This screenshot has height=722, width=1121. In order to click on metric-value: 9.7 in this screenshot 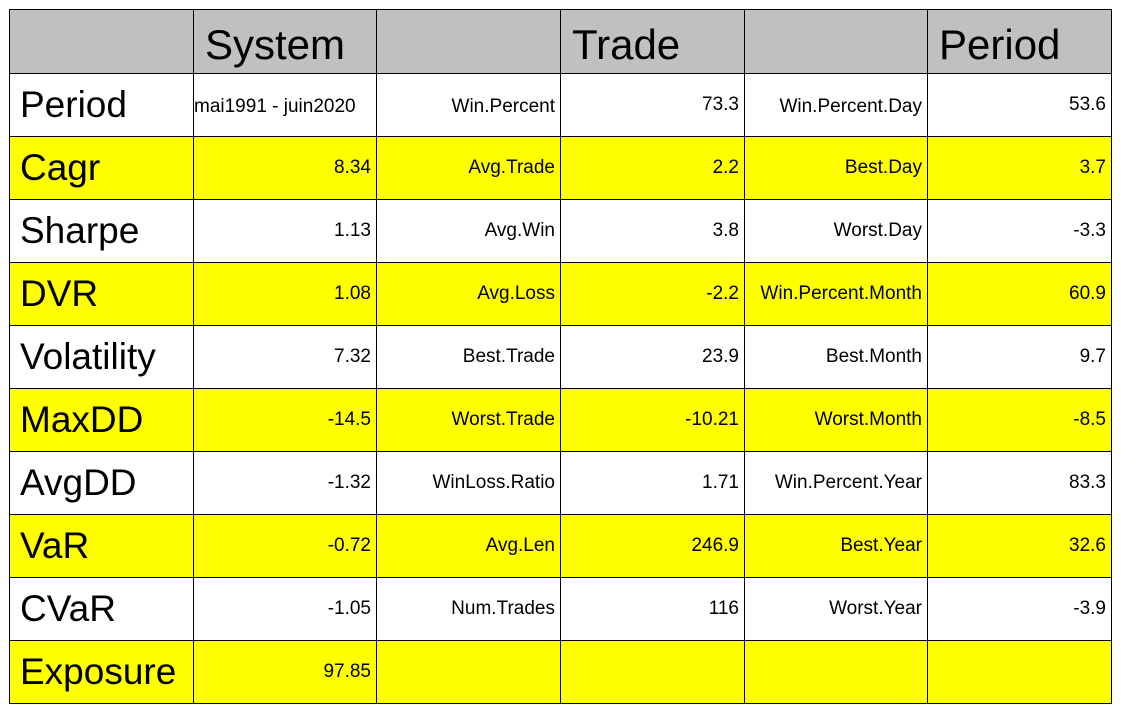, I will do `click(1019, 357)`.